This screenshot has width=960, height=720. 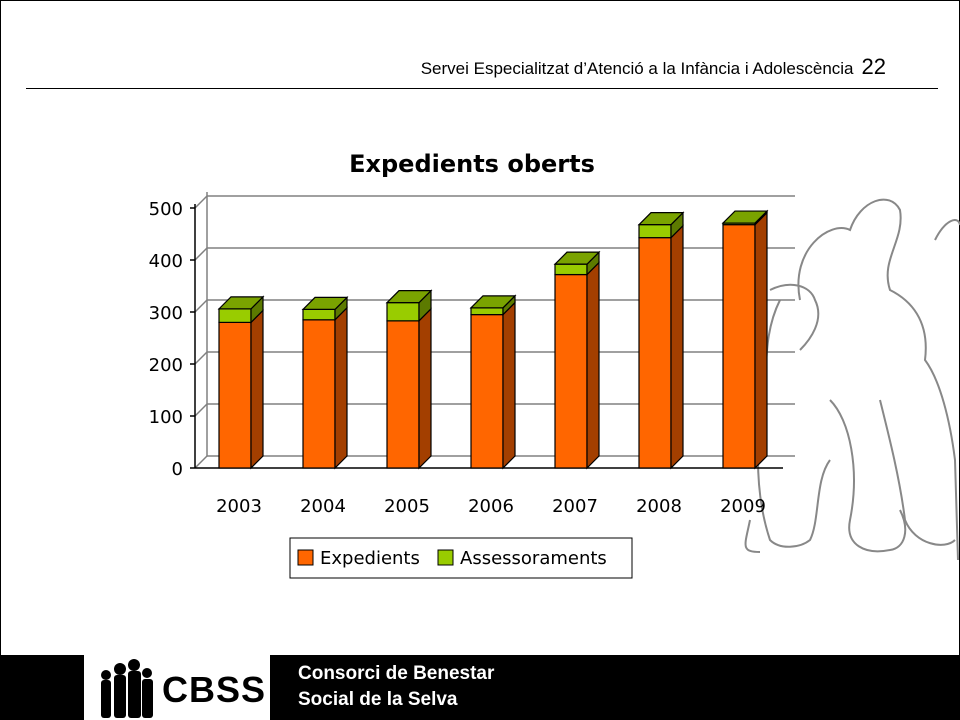 I want to click on bar-assessoraments-2004, so click(x=325, y=308).